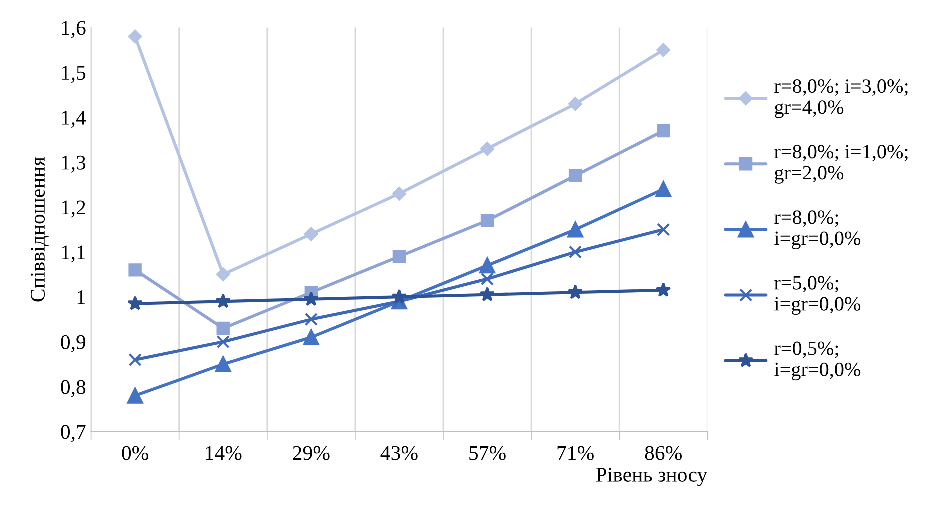 This screenshot has width=941, height=505. What do you see at coordinates (311, 453) in the screenshot?
I see `x-tick-label: 29%` at bounding box center [311, 453].